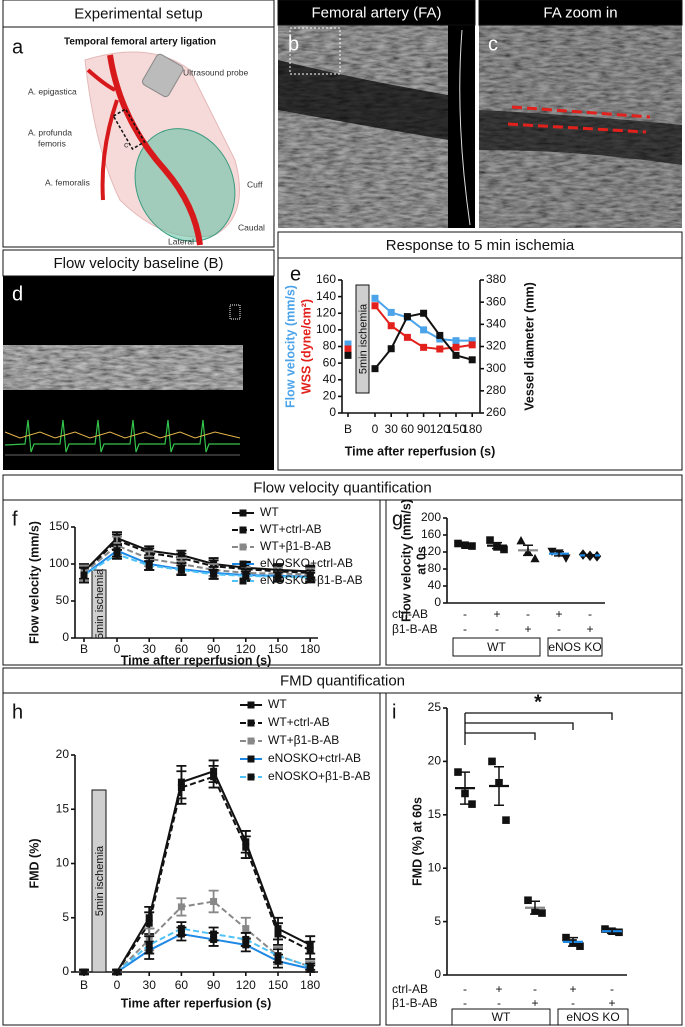 This screenshot has width=685, height=1027. Describe the element at coordinates (496, 368) in the screenshot. I see `y2-tick-label: 300` at that location.